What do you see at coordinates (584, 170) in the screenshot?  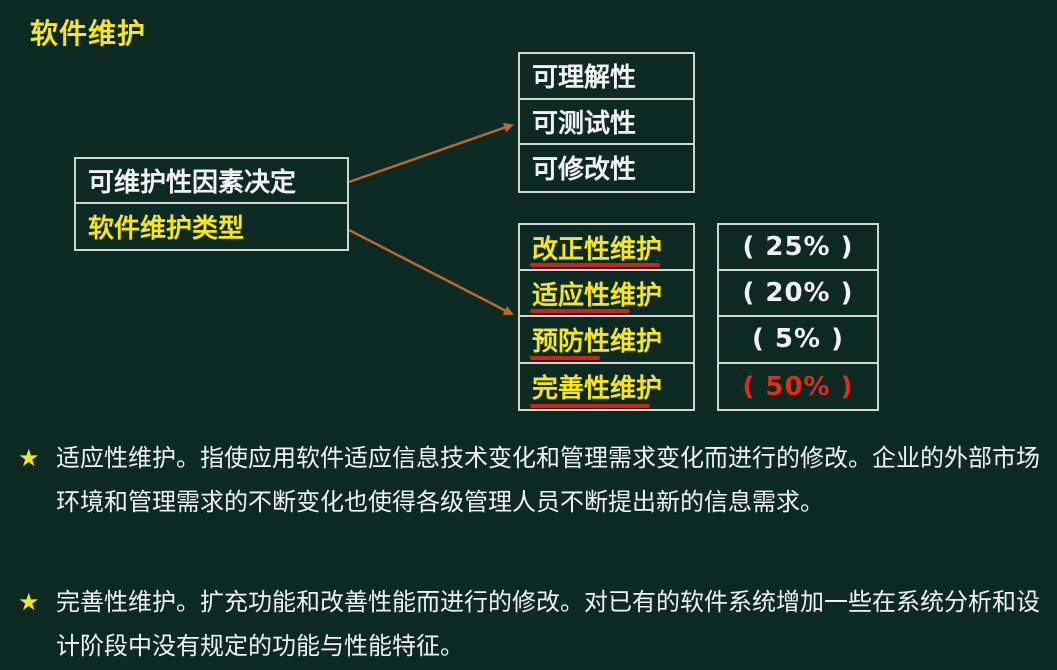 I see `attribute-modifiability: 可修改性` at bounding box center [584, 170].